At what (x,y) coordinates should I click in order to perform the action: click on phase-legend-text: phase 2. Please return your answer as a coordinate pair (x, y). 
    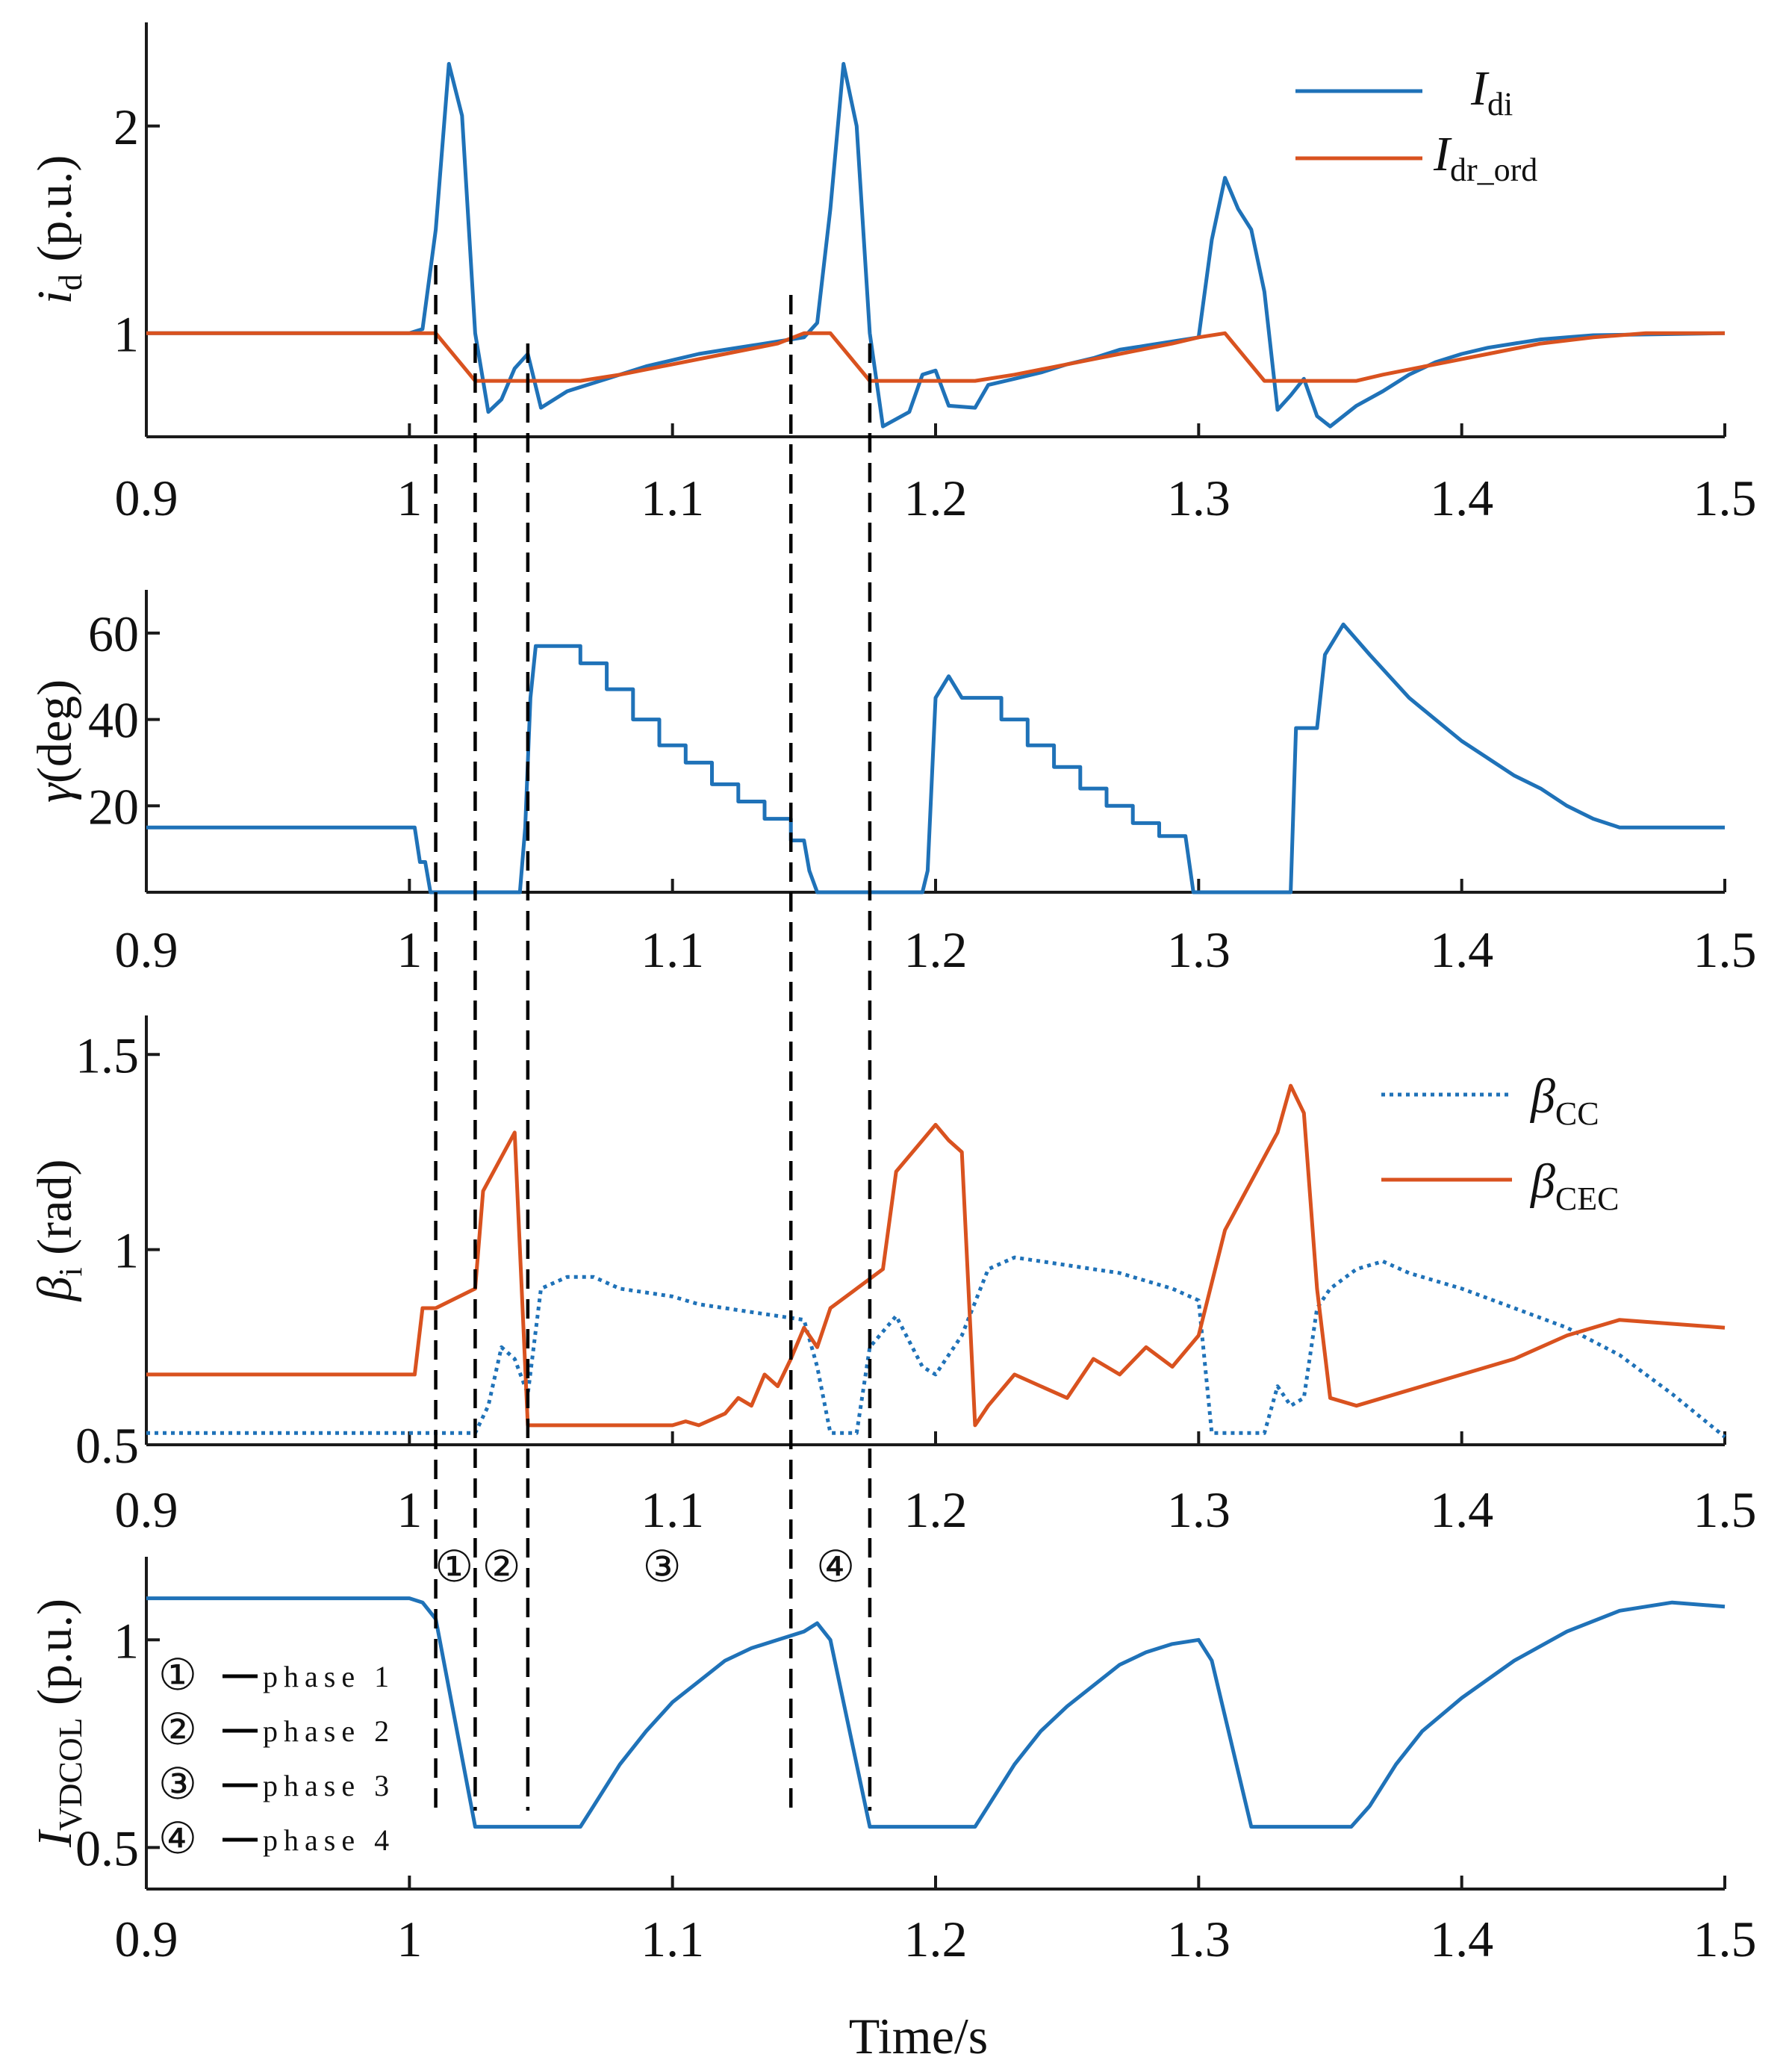
    Looking at the image, I should click on (329, 1731).